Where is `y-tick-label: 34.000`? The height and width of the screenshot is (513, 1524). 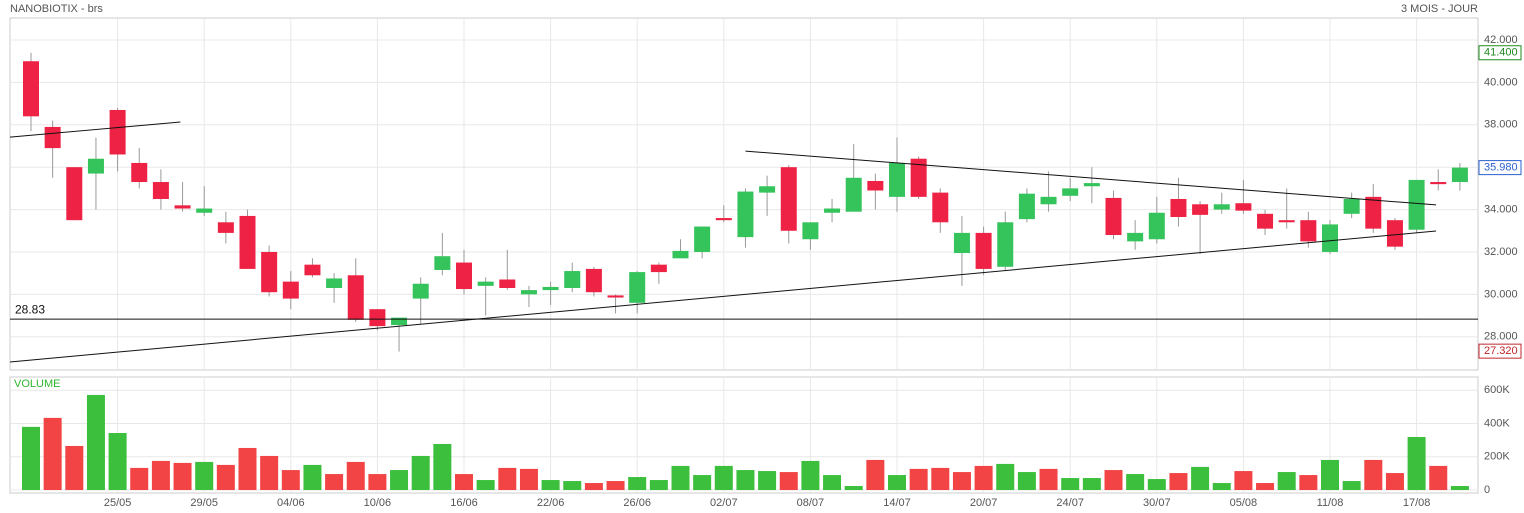
y-tick-label: 34.000 is located at coordinates (1501, 209).